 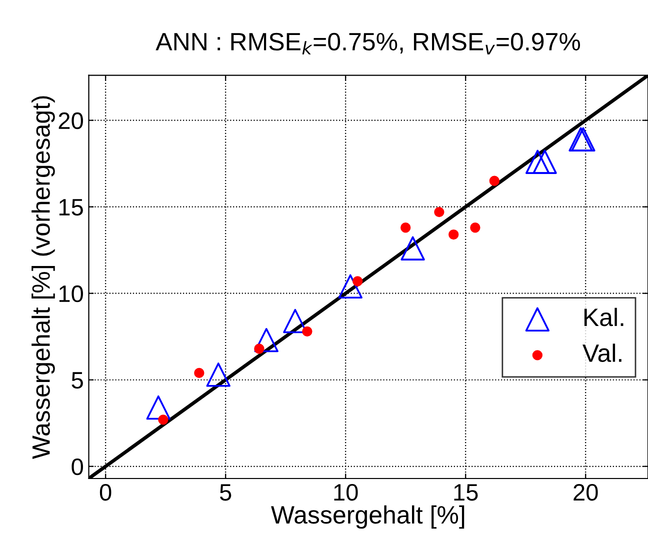 What do you see at coordinates (368, 43) in the screenshot?
I see `chart-title: ANN : RMSE$_{k}$=0.75%, RMSE$_{v}$=0.97%` at bounding box center [368, 43].